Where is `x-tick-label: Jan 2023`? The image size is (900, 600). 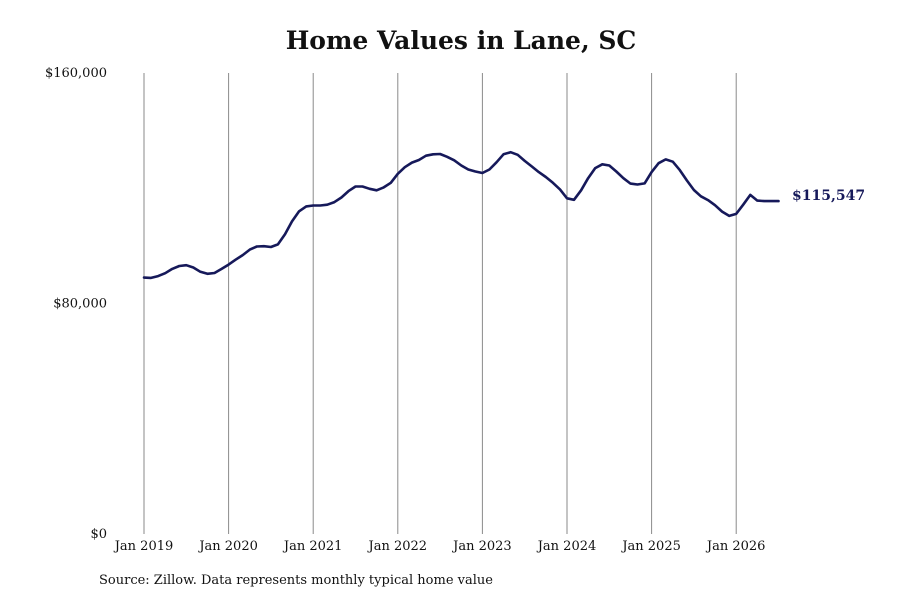
x-tick-label: Jan 2023 is located at coordinates (481, 546).